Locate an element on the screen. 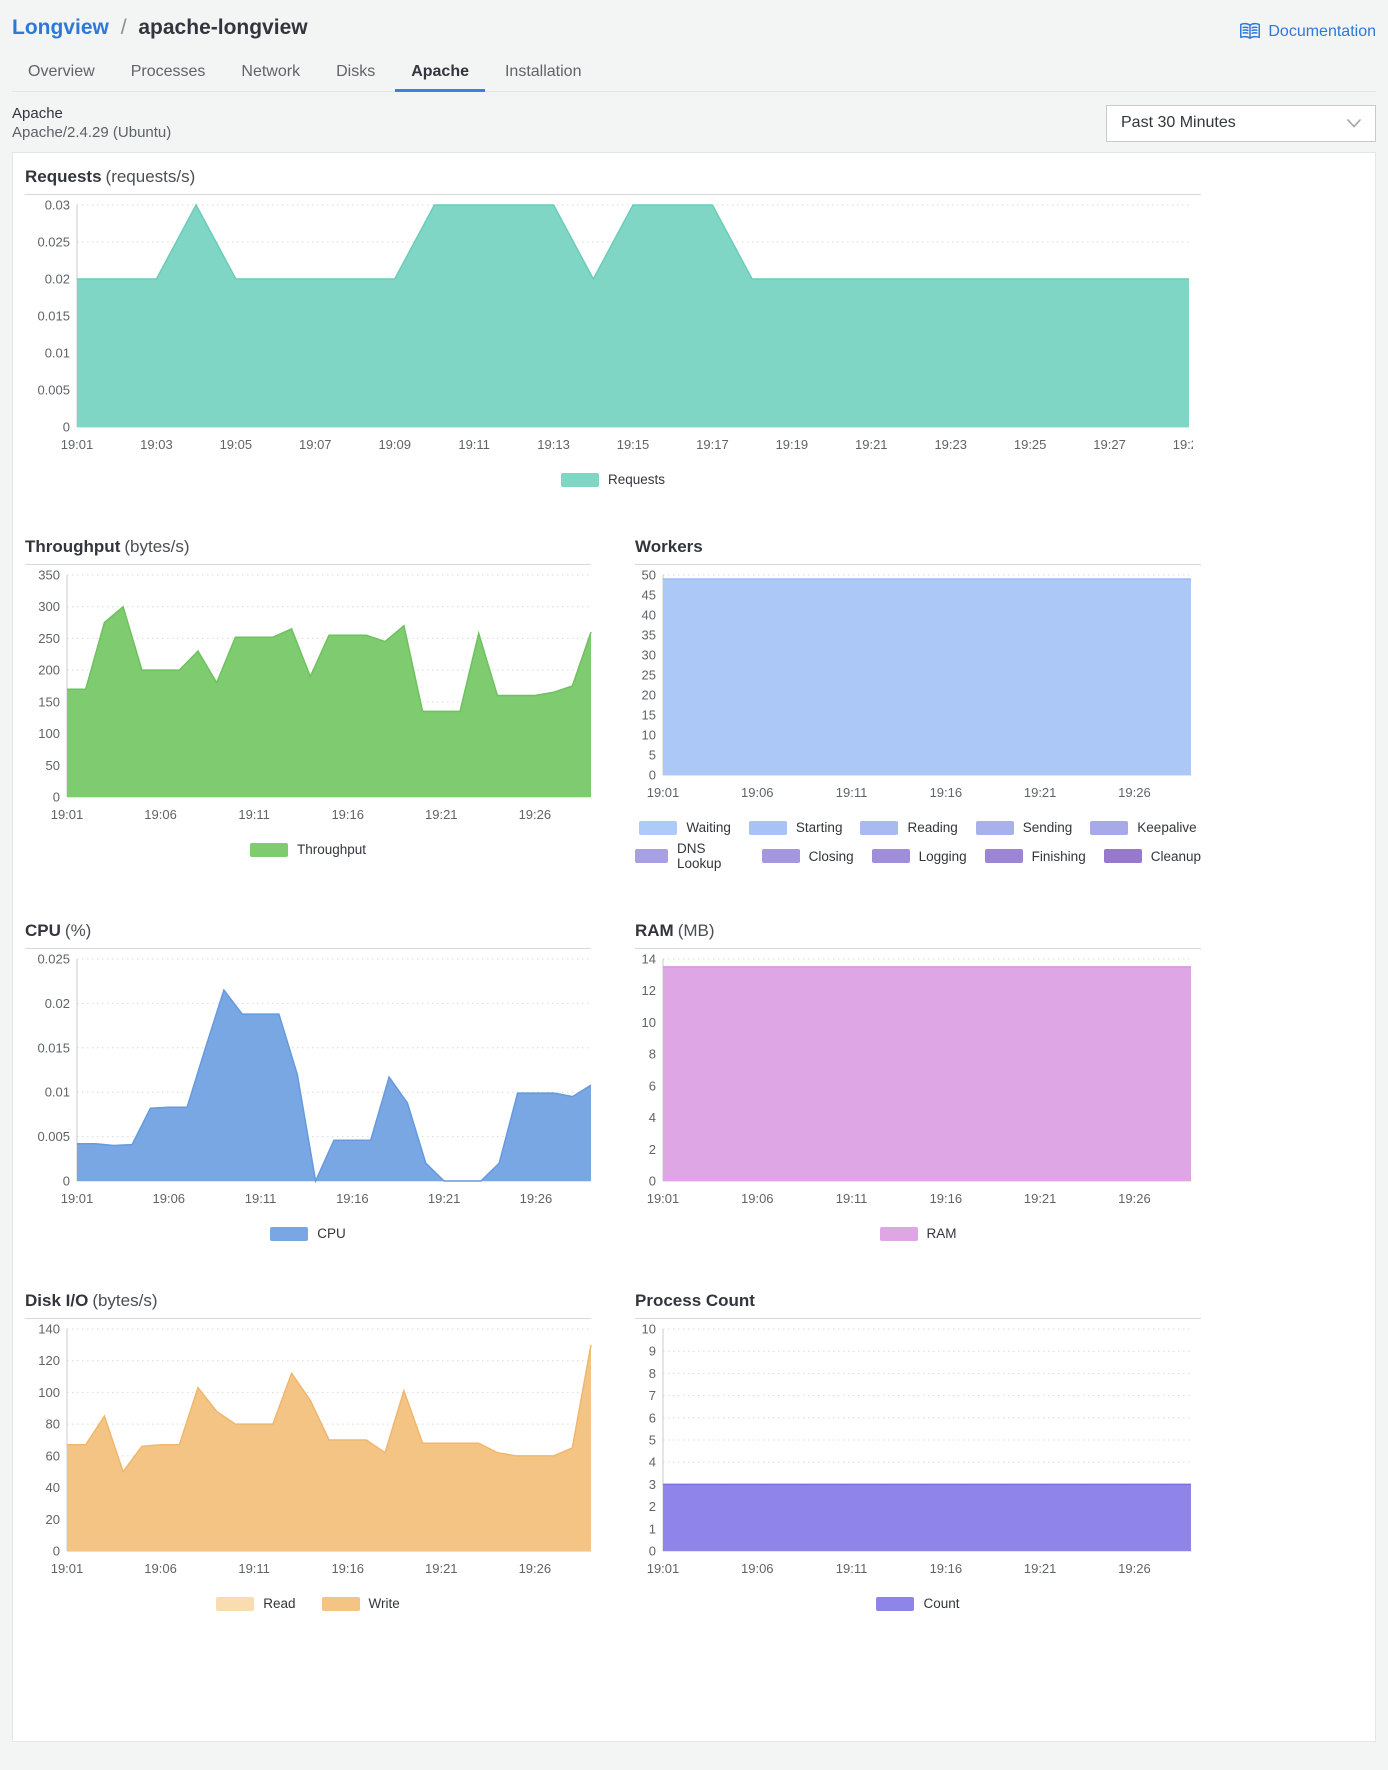 The height and width of the screenshot is (1770, 1388). tab-installation: Installation is located at coordinates (543, 71).